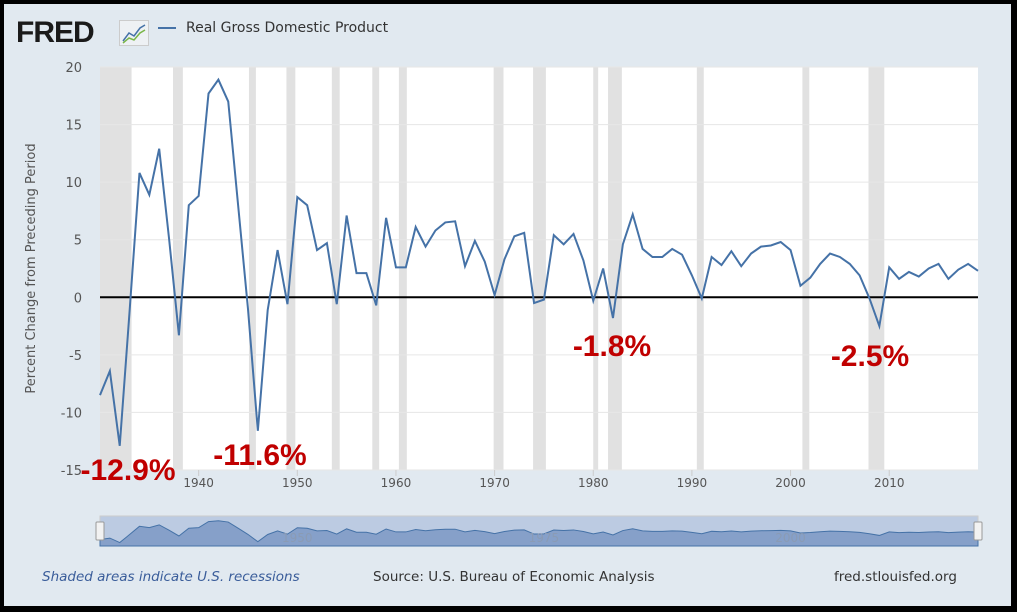 The height and width of the screenshot is (612, 1017). I want to click on x-tick-label: 1970, so click(494, 483).